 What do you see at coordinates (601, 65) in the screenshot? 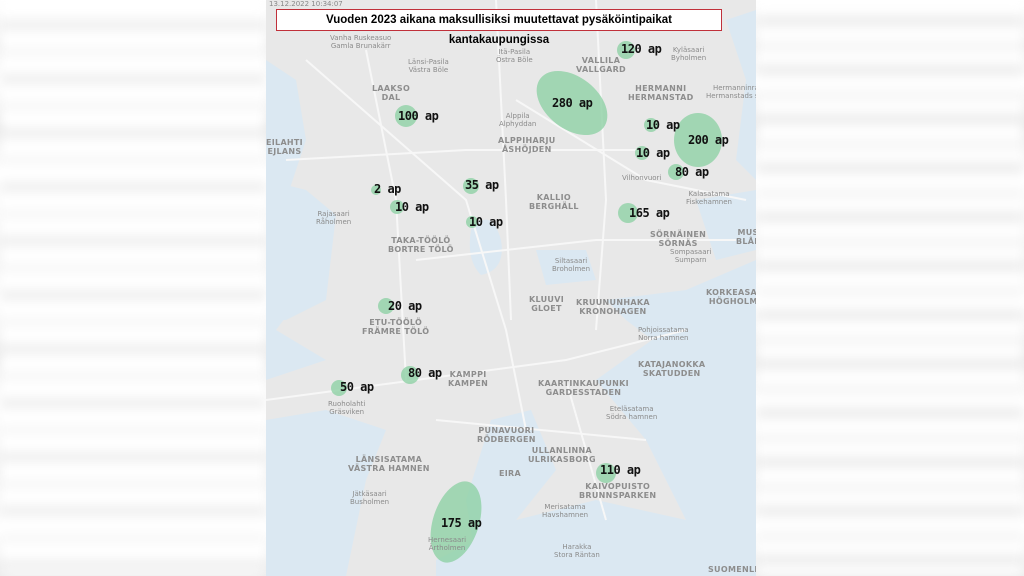
I see `district-label: VALLILA VALLGARD` at bounding box center [601, 65].